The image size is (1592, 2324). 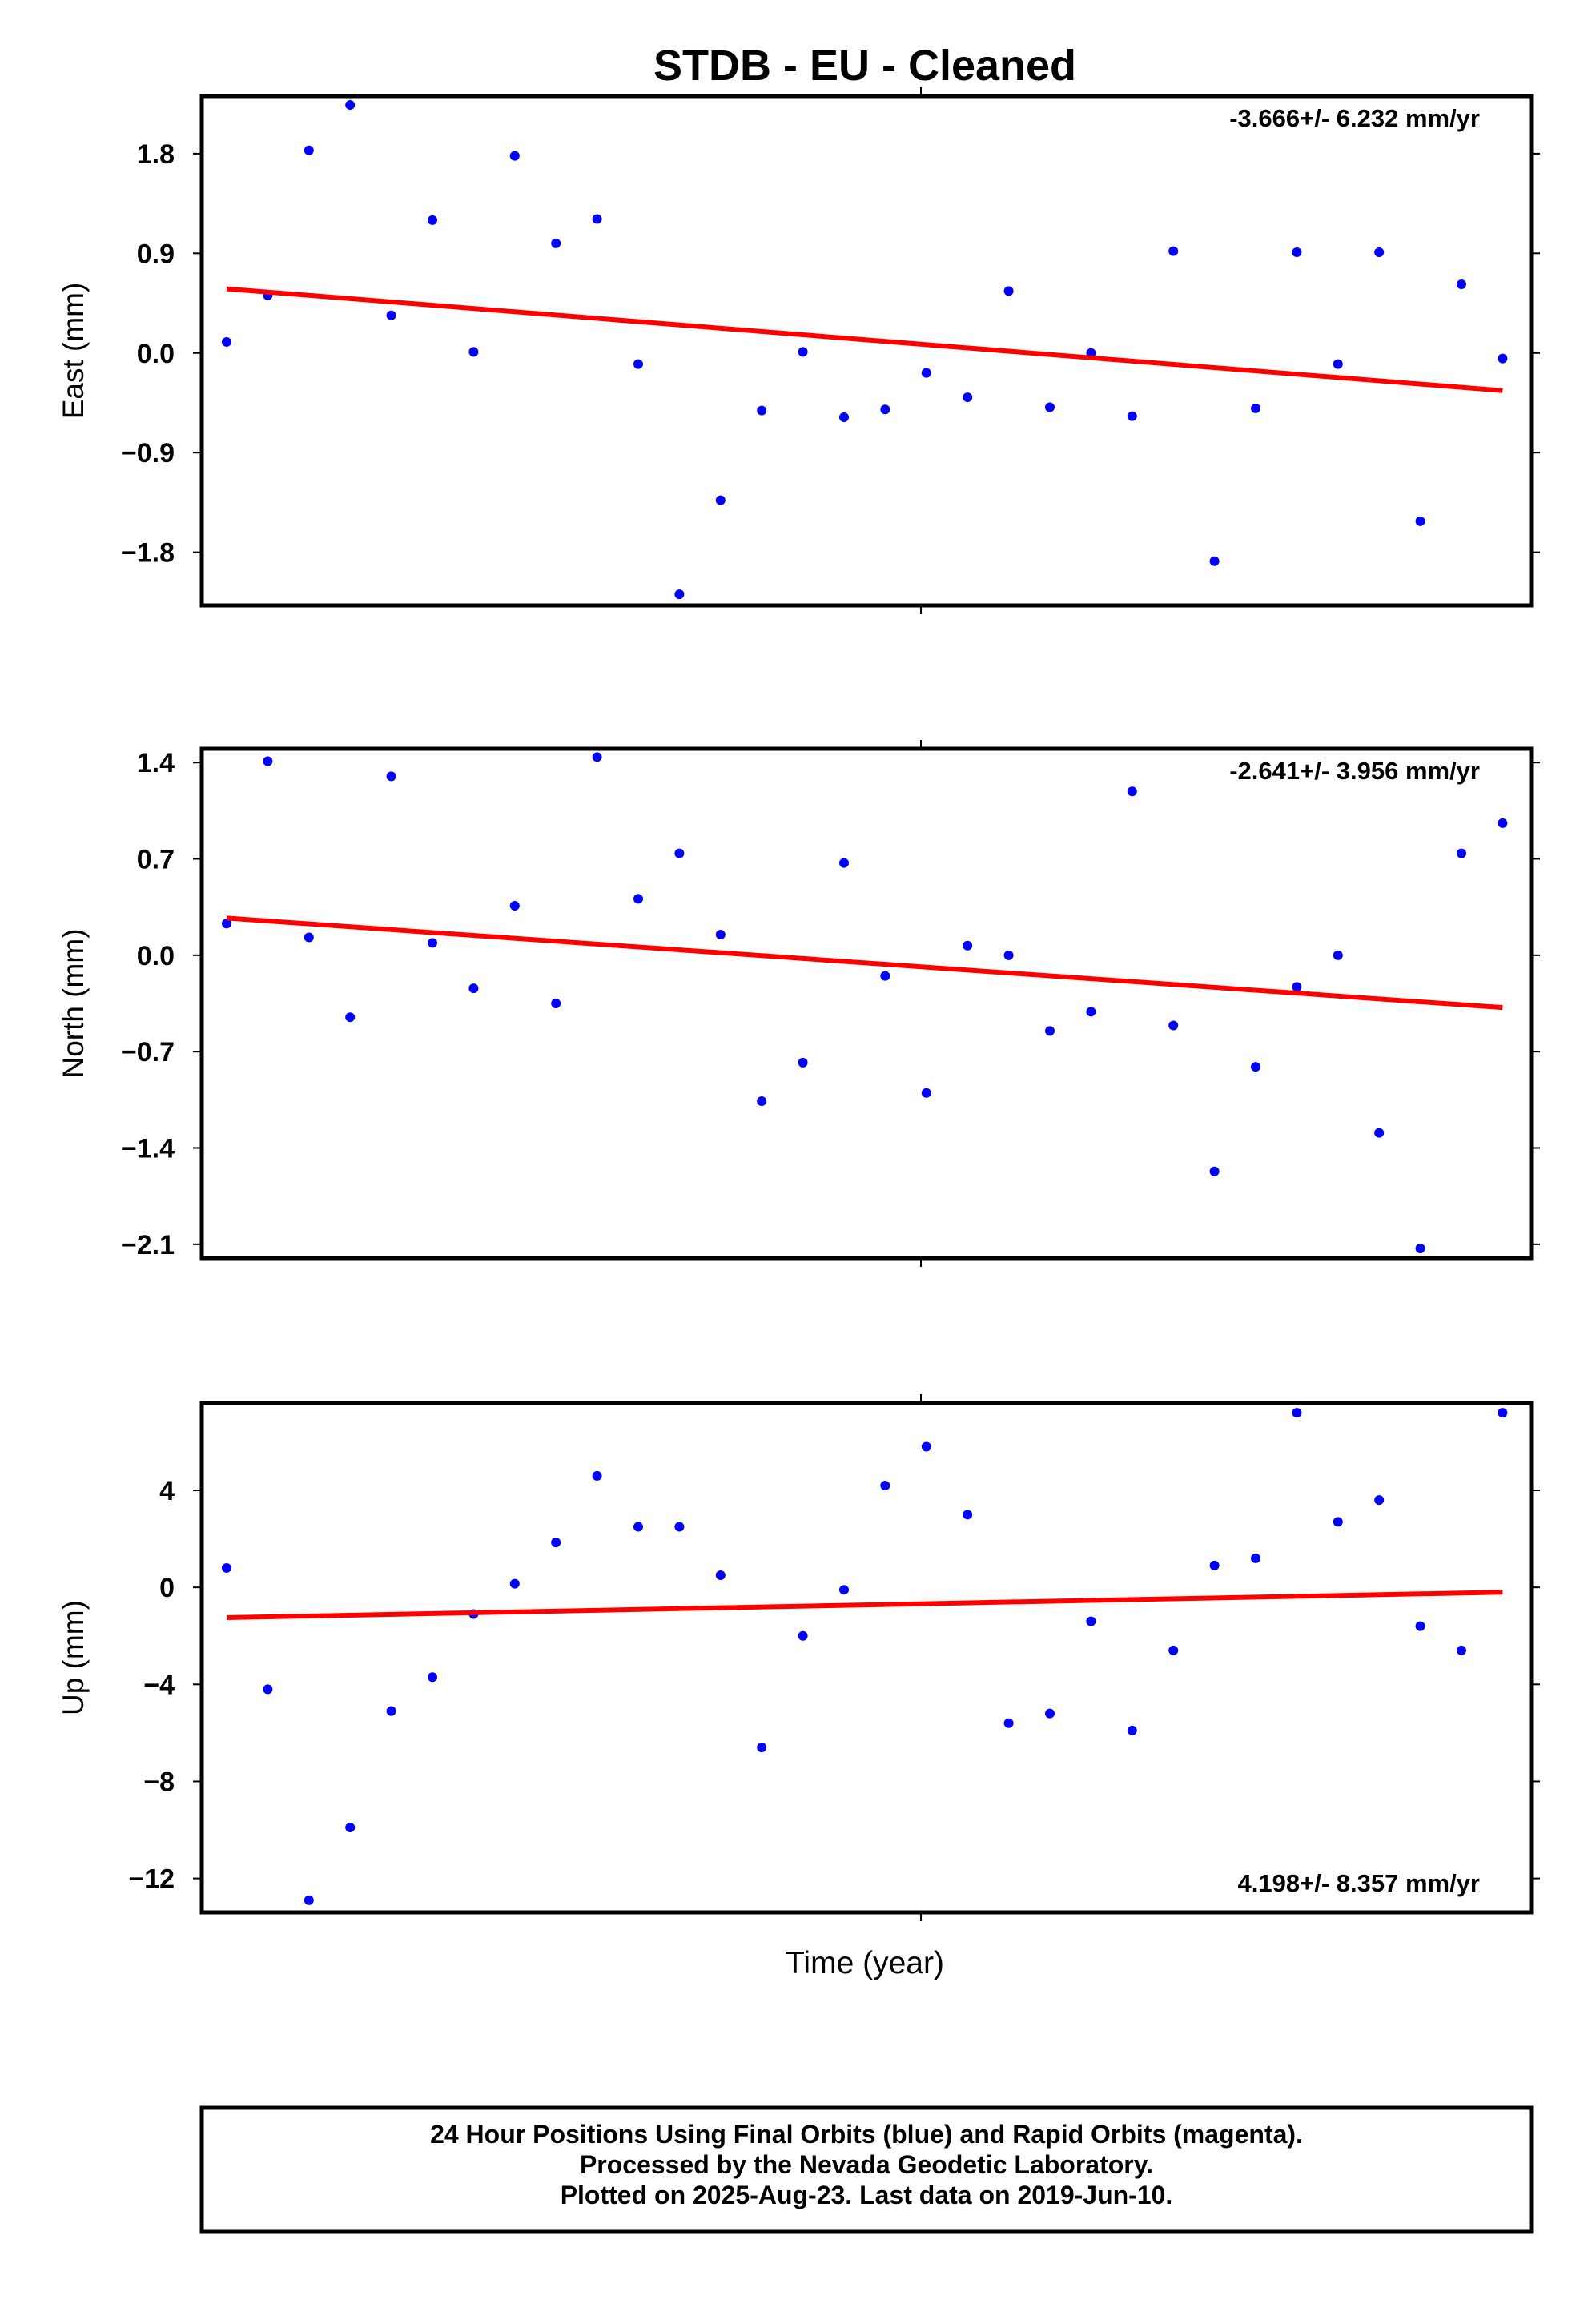 What do you see at coordinates (865, 1605) in the screenshot?
I see `up-trend-line` at bounding box center [865, 1605].